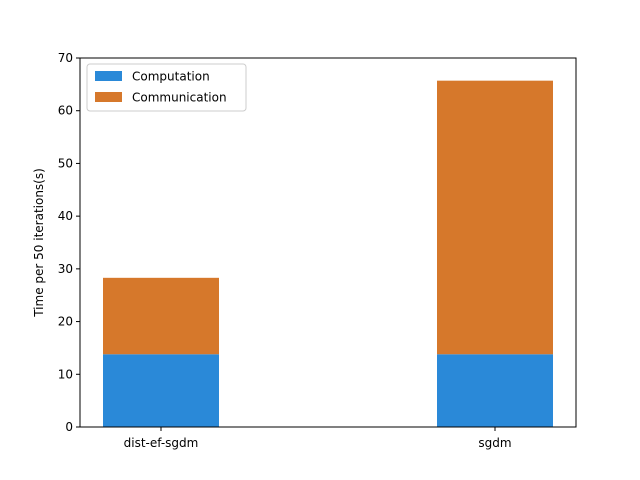  Describe the element at coordinates (318, 438) in the screenshot. I see `x-axis: dist-ef-sgdm sgdm` at that location.